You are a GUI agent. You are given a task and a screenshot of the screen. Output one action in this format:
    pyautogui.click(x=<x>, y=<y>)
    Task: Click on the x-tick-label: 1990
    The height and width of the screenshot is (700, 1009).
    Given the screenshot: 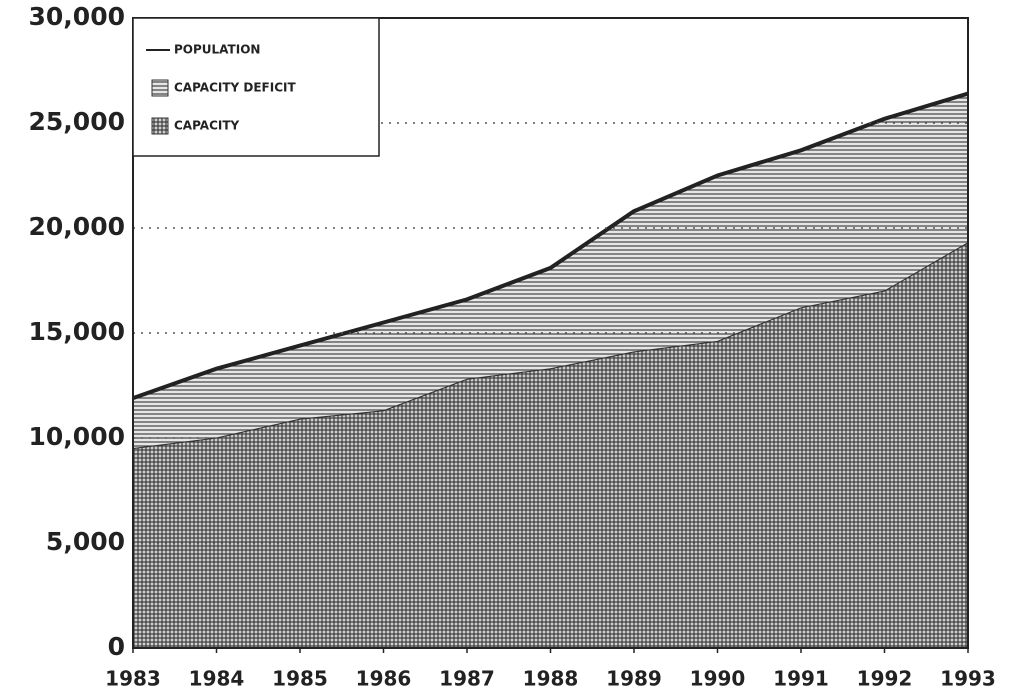 What is the action you would take?
    pyautogui.click(x=718, y=679)
    